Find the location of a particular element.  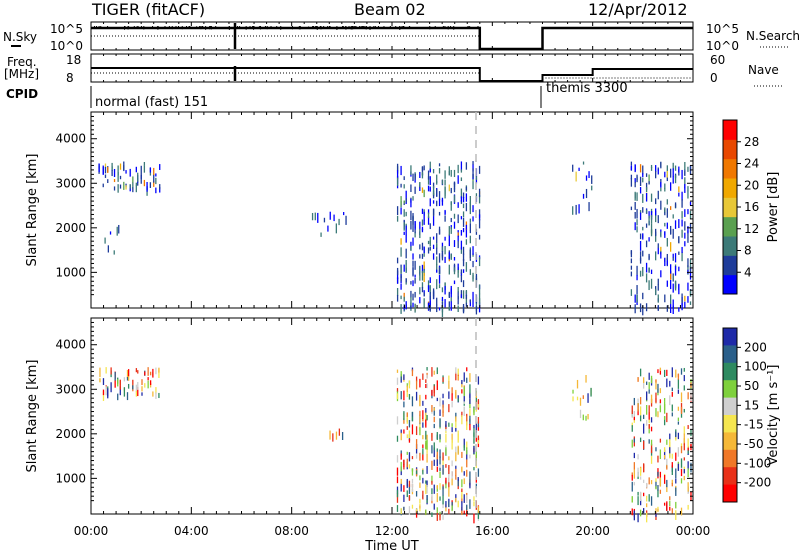

beam-title: Beam 02 is located at coordinates (390, 9).